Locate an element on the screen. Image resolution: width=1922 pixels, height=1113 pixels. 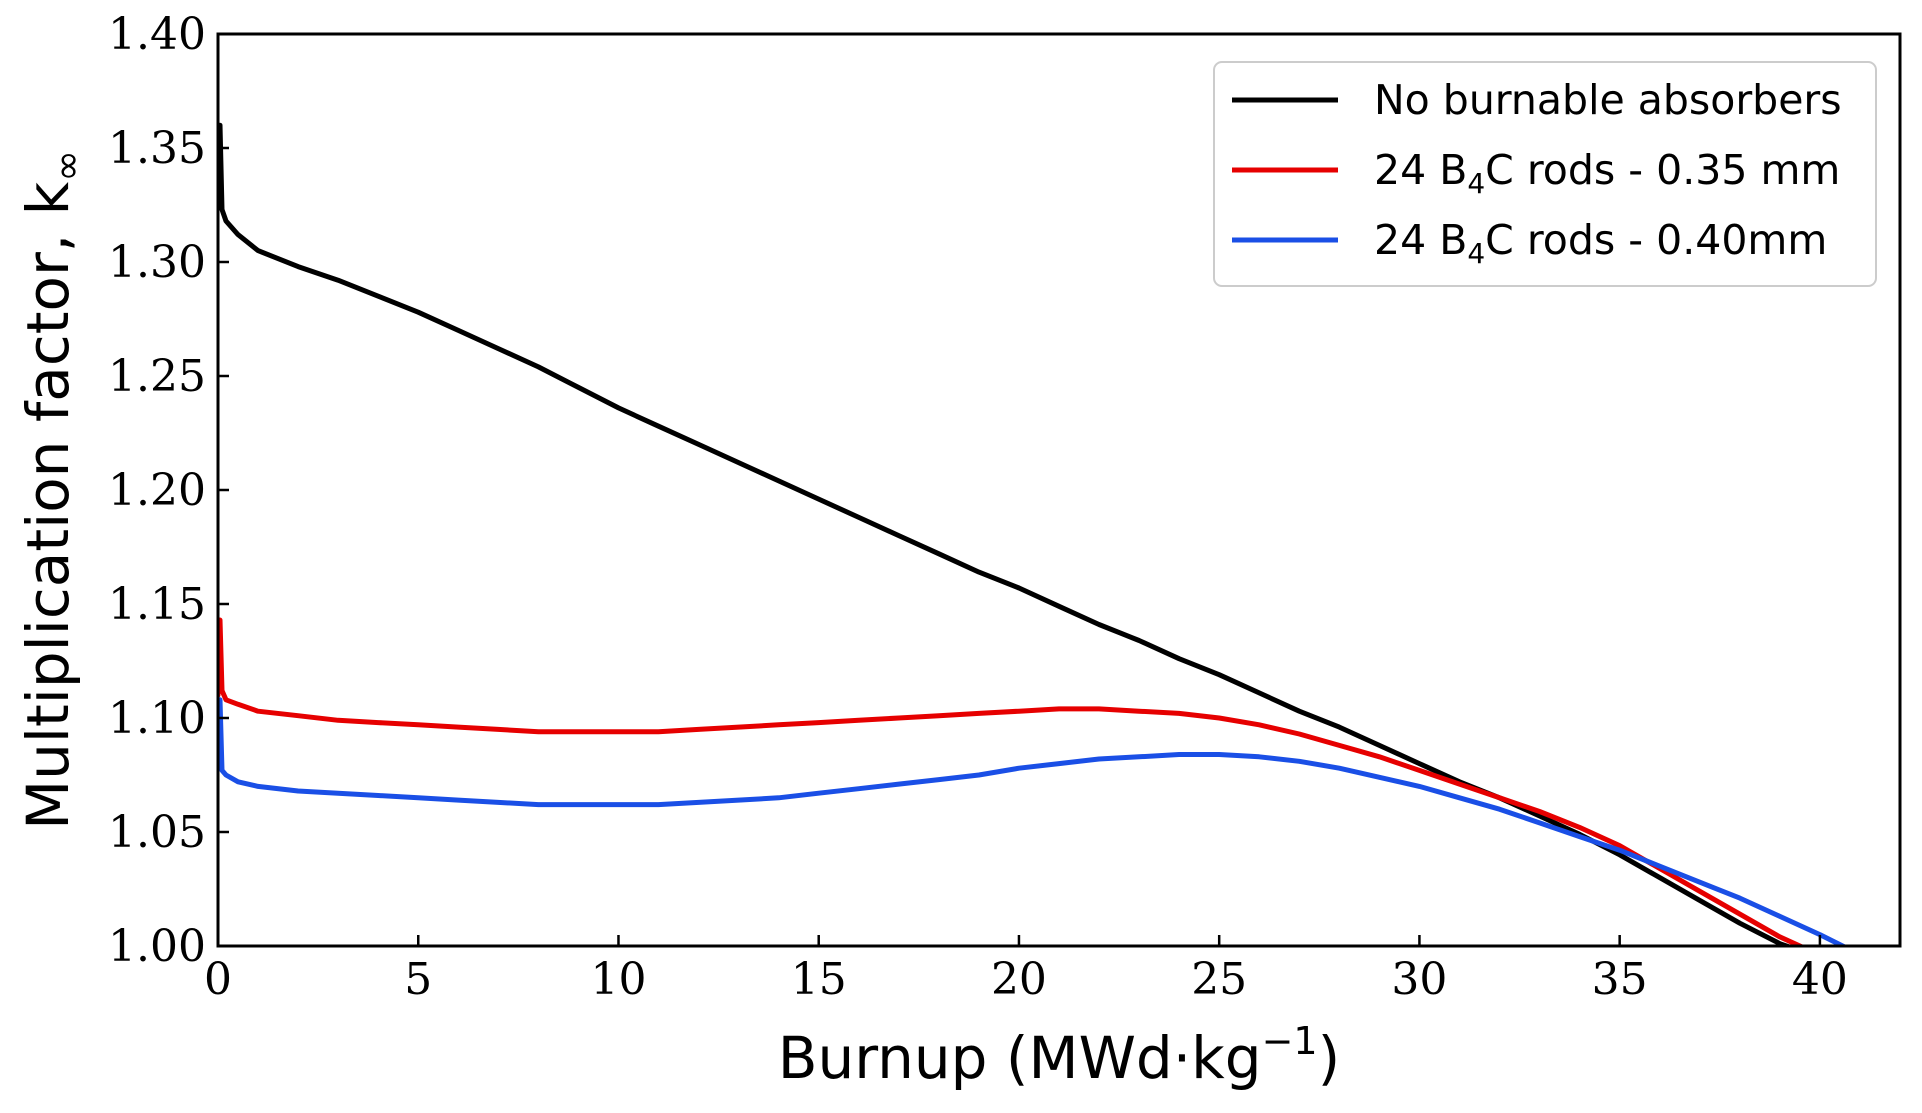
legend-label-3: 24 B4C rods - 0.40mm is located at coordinates (1600, 243).